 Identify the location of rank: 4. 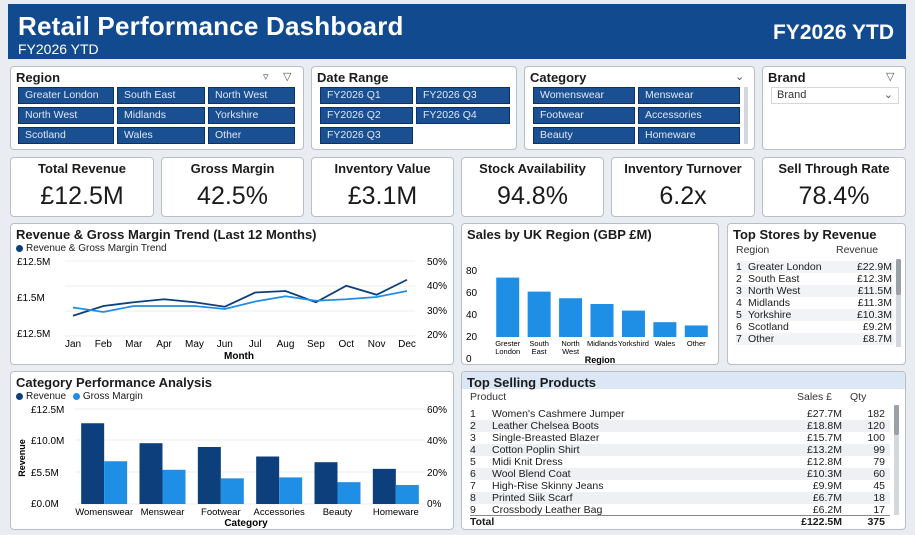
(739, 303).